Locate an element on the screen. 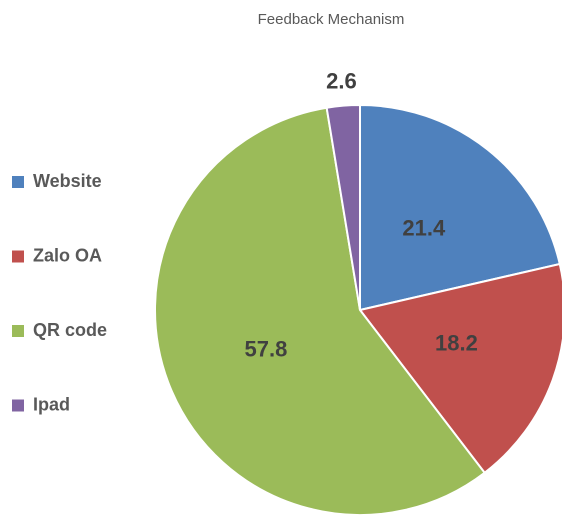  data-label: 21.4 is located at coordinates (424, 228).